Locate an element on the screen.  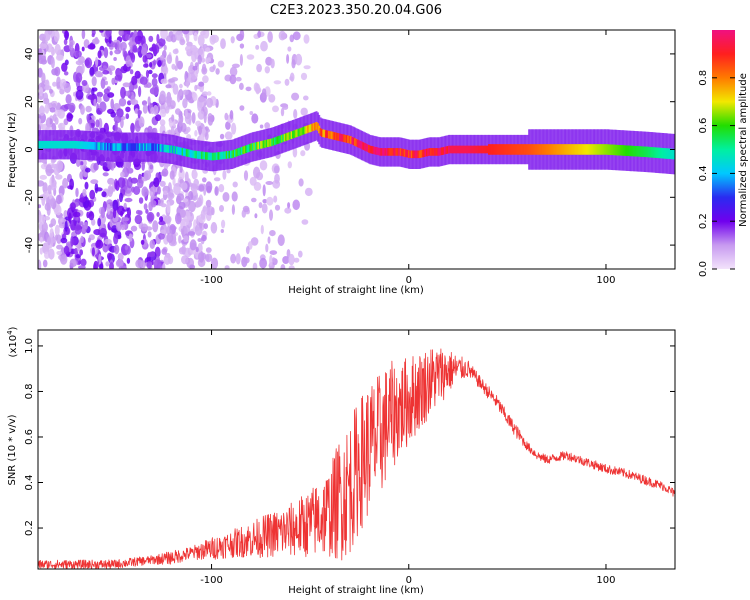
colorbar-ticks: 0.0 0.2 0.4 0.6 0.8 is located at coordinates (716, 173).